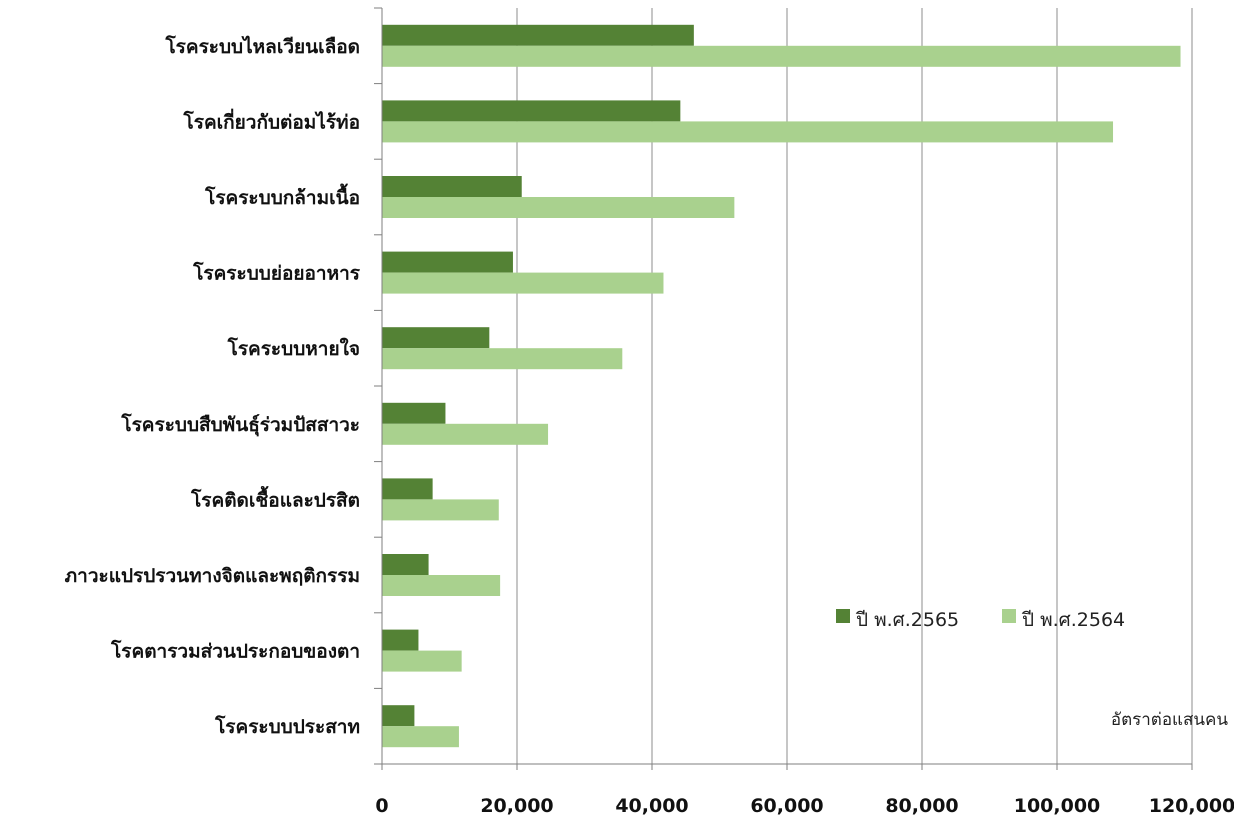 Image resolution: width=1234 pixels, height=822 pixels. Describe the element at coordinates (293, 348) in the screenshot. I see `category-label: โรคระบบหายใจ` at that location.